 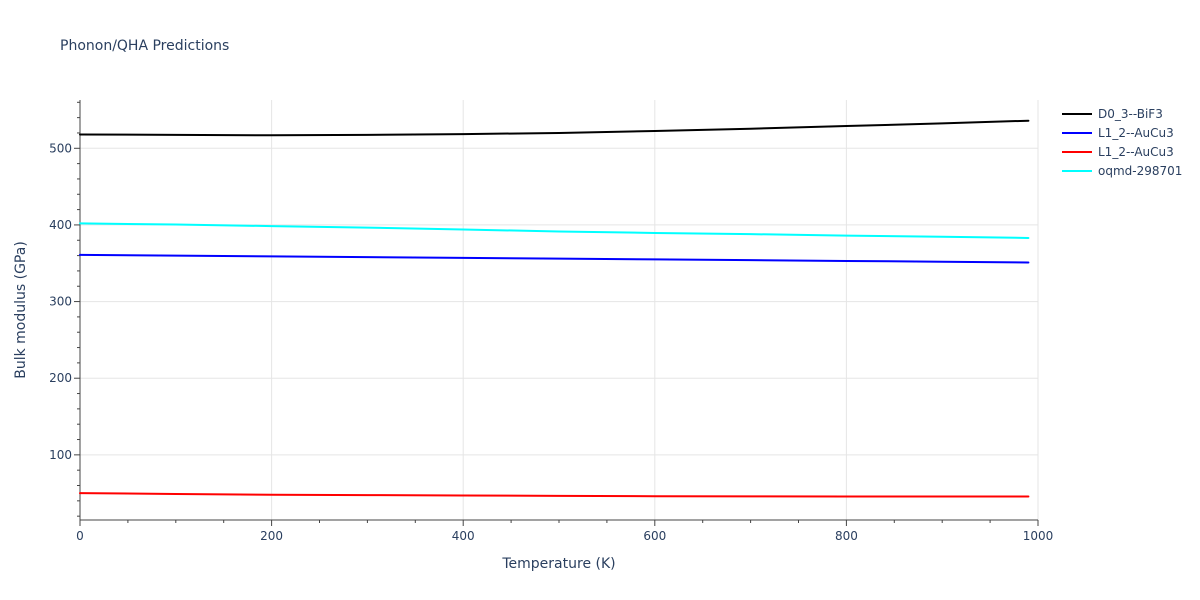 I want to click on x-tick-label: 1000, so click(x=1038, y=536).